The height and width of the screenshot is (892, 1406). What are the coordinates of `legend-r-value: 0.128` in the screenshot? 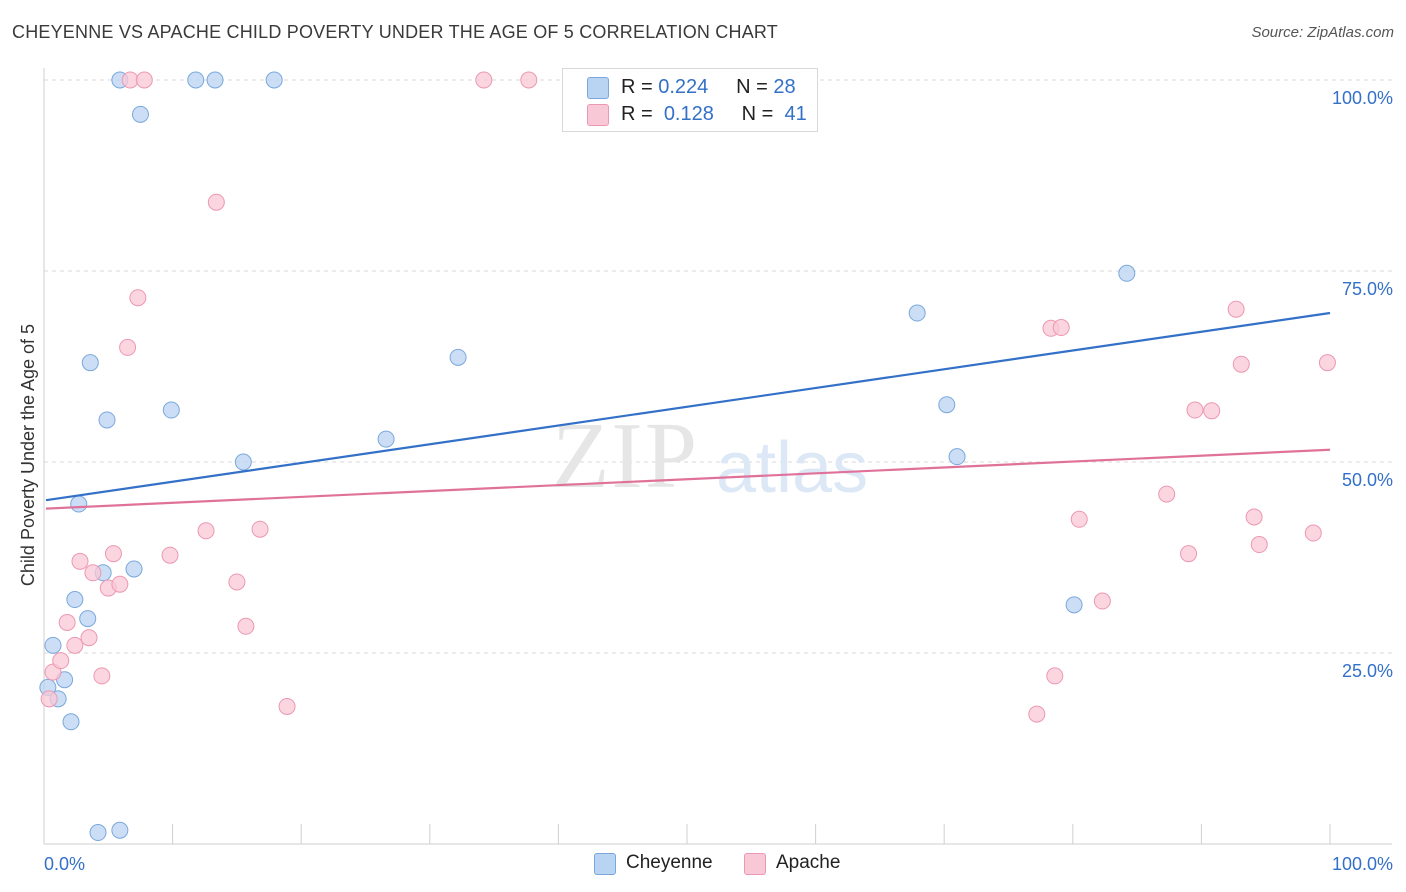 It's located at (688, 114).